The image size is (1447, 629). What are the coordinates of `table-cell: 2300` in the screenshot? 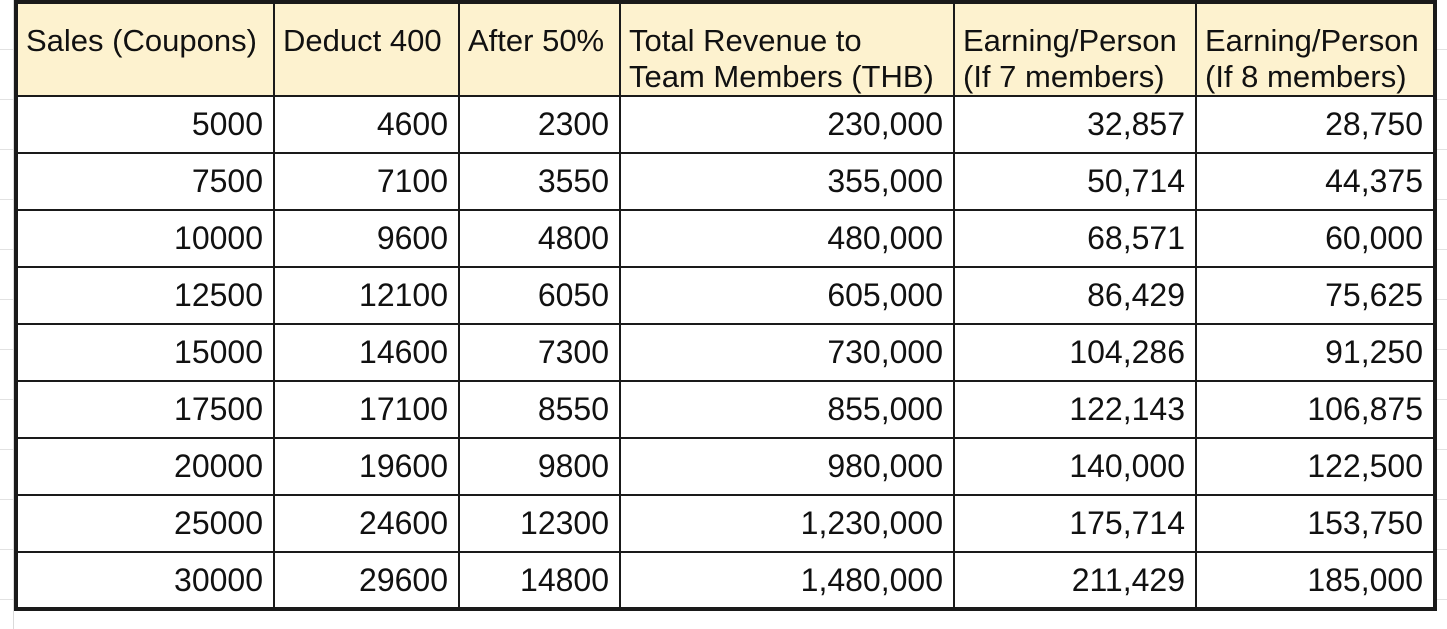 It's located at (539, 124).